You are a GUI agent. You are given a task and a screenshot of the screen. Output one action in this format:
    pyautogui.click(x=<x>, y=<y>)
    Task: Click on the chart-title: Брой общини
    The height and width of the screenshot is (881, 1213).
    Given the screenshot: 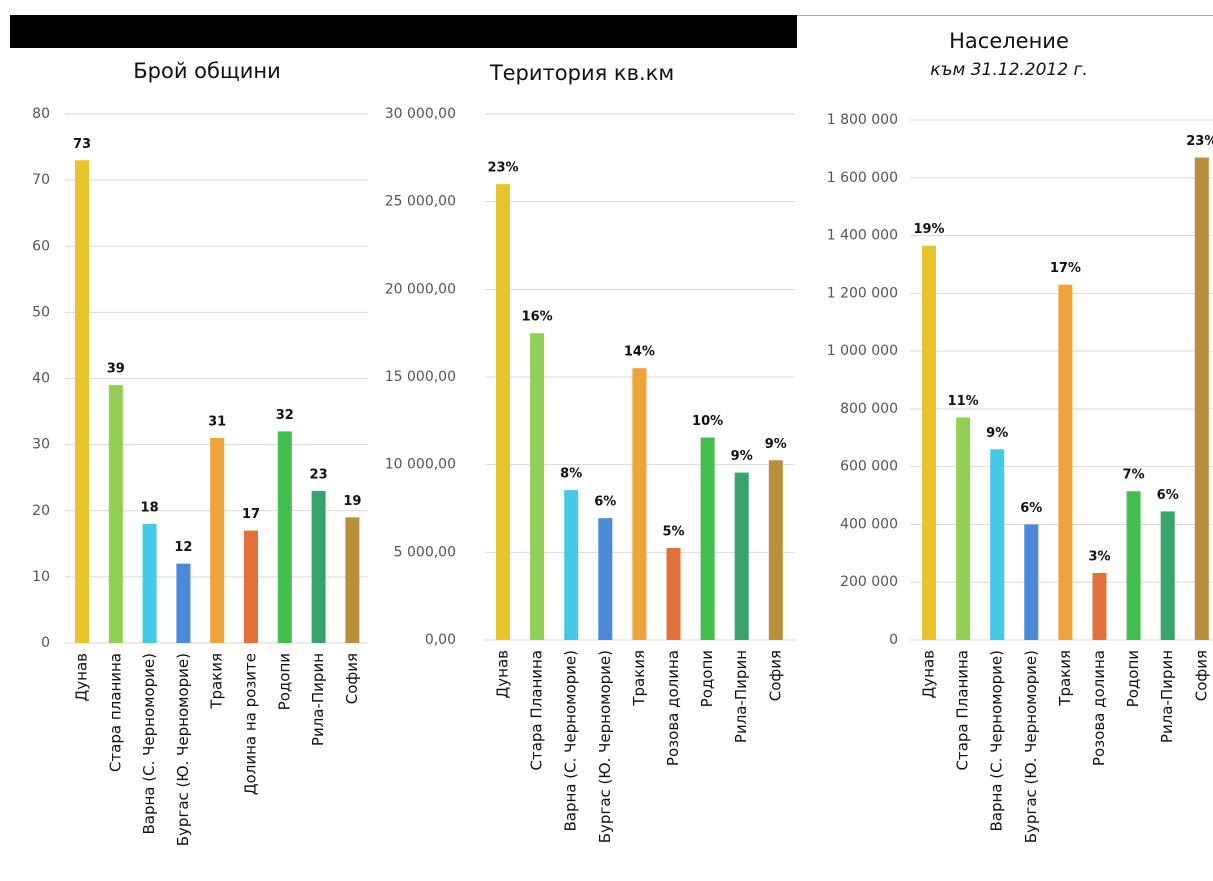 What is the action you would take?
    pyautogui.click(x=207, y=71)
    